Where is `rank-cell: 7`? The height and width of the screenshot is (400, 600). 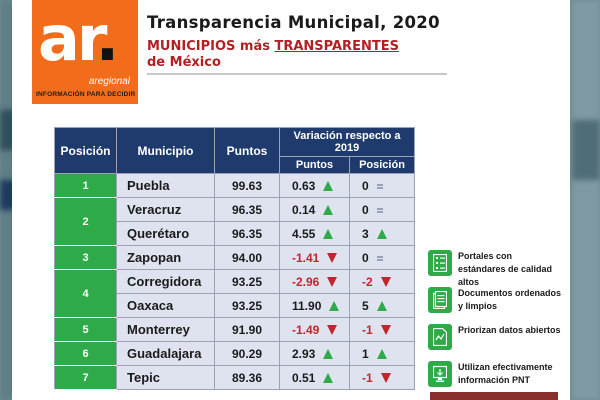 rank-cell: 7 is located at coordinates (85, 377).